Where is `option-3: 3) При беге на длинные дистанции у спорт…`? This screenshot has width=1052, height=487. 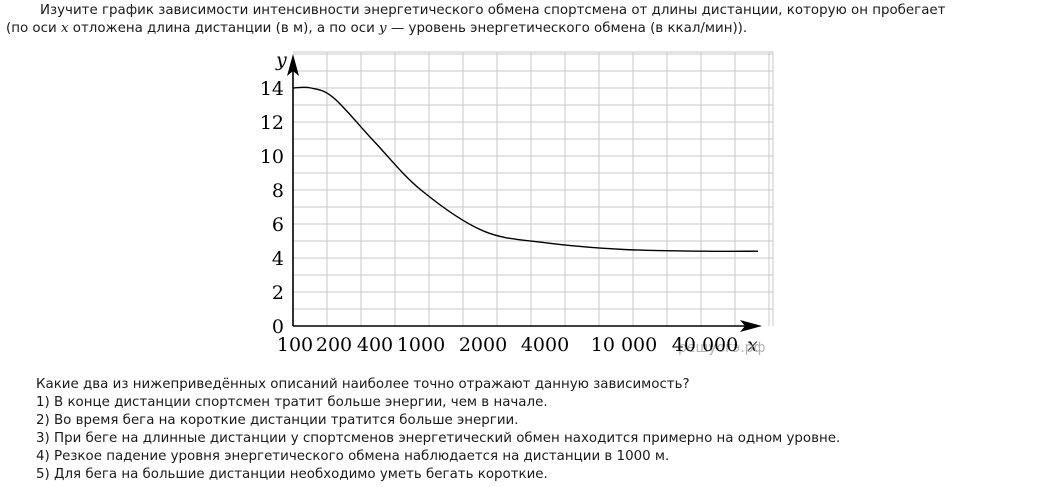
option-3: 3) При беге на длинные дистанции у спорт… is located at coordinates (438, 438).